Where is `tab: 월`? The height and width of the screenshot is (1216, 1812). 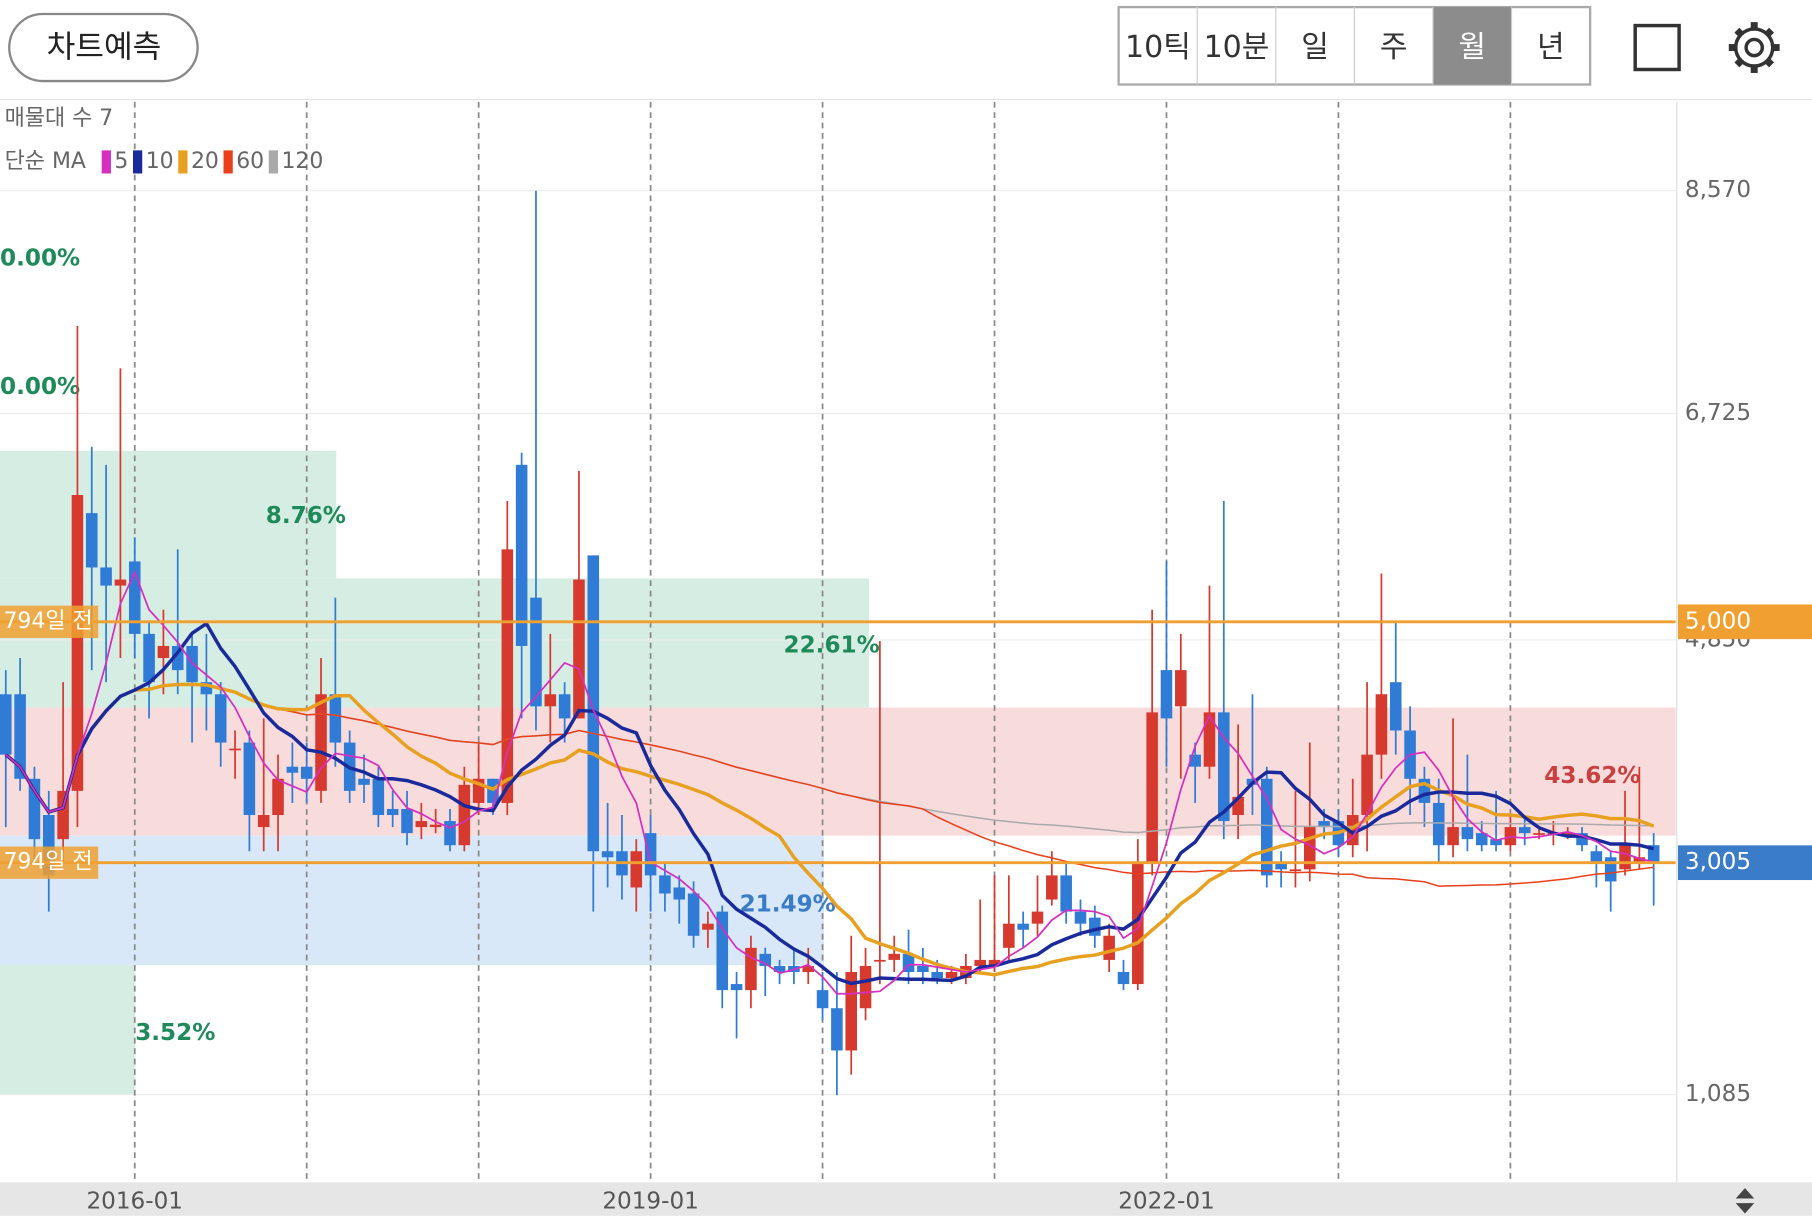
tab: 월 is located at coordinates (1472, 47).